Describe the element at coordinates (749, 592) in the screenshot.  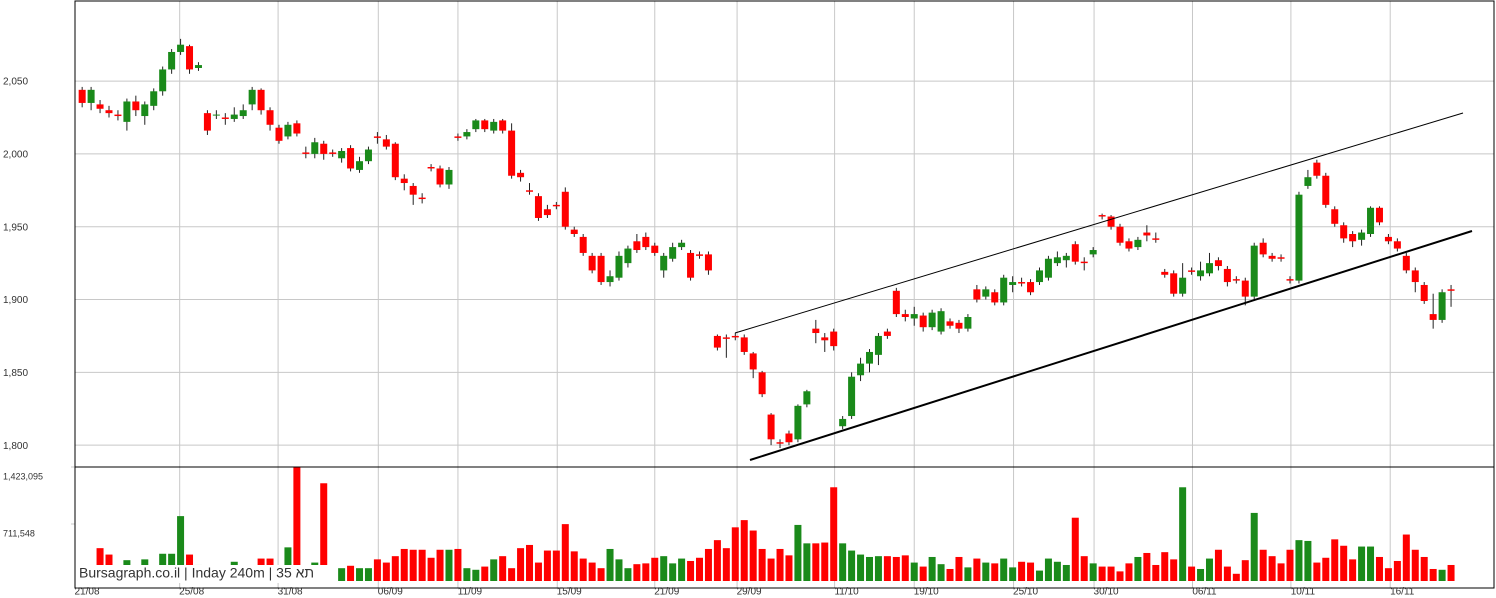
I see `x-tick-label: 29/09` at that location.